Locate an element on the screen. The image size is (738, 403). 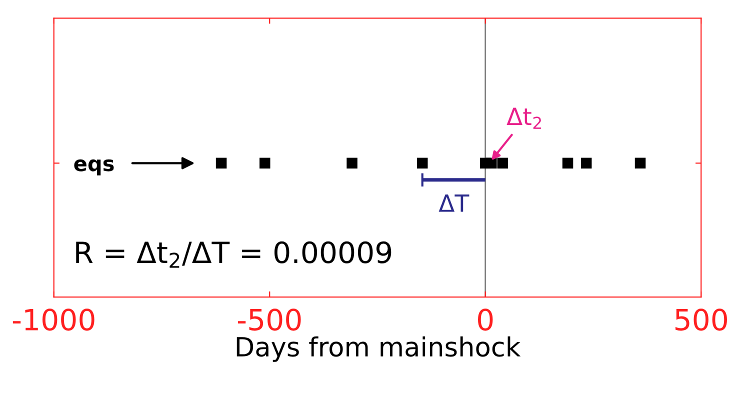
y-tick-label: eqs is located at coordinates (94, 167).